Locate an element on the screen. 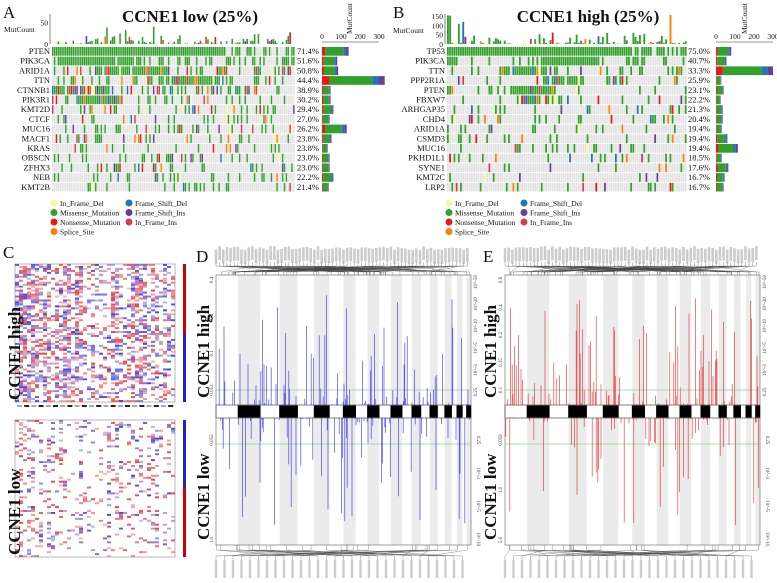  mutcount-side-bar-segment is located at coordinates (719, 187).